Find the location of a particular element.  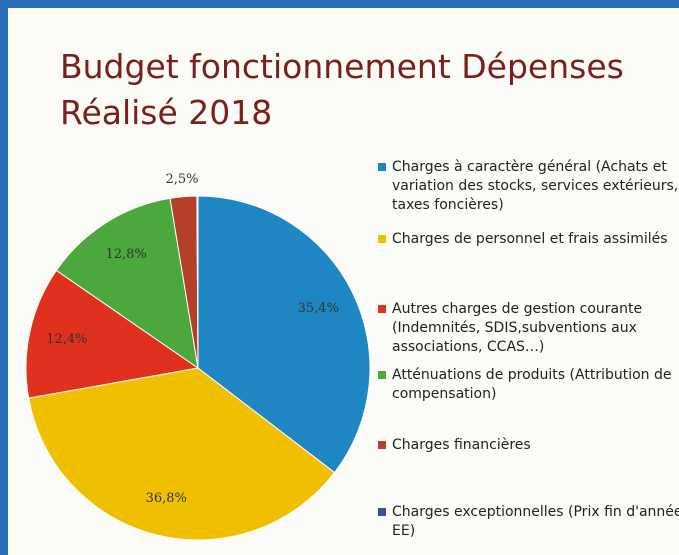

data-label: 36,8% is located at coordinates (166, 498).